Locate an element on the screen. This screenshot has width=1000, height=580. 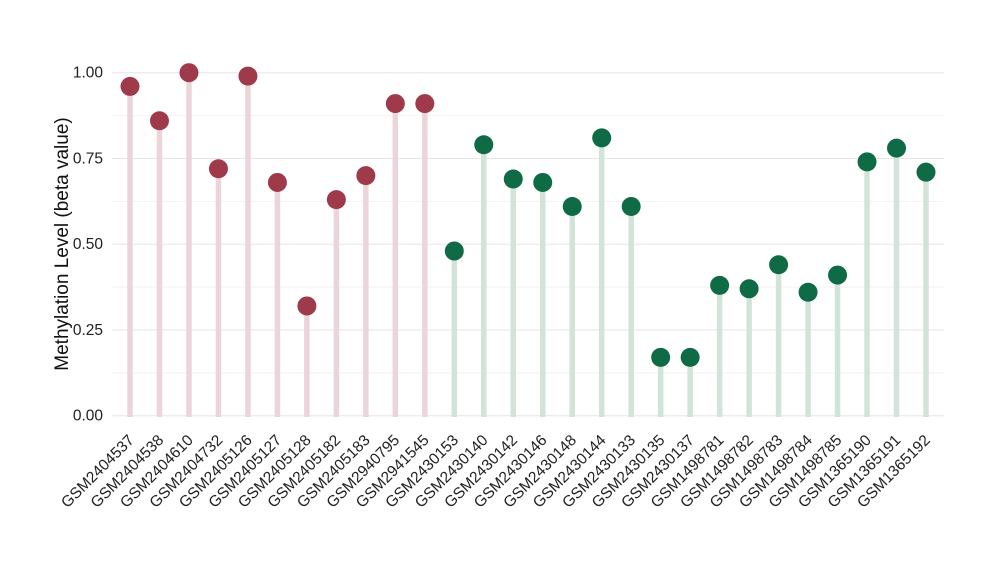
y-tick-label: 0.00 is located at coordinates (88, 416).